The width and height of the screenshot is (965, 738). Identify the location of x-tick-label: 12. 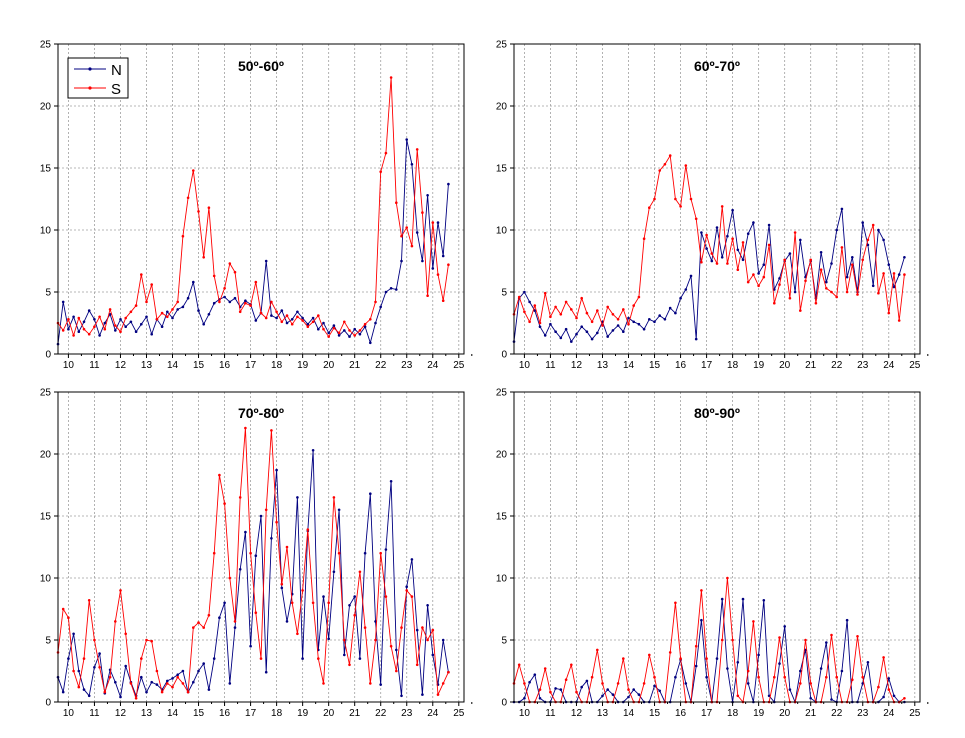
(577, 365).